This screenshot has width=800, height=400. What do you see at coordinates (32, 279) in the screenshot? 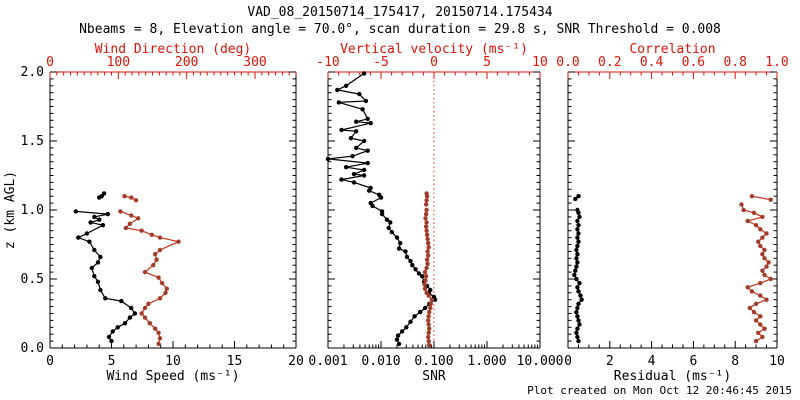
I see `svg-text: 0.5` at bounding box center [32, 279].